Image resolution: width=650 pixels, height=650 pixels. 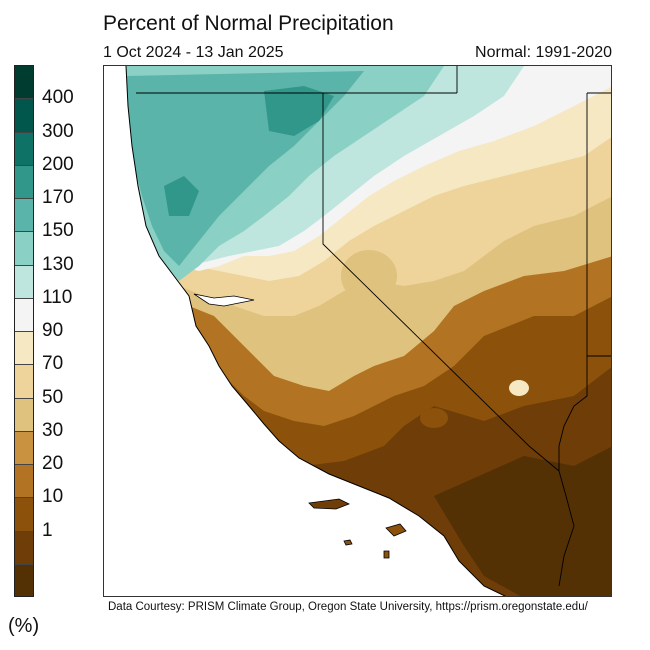 What do you see at coordinates (248, 23) in the screenshot?
I see `map-title: Percent of Normal Precipitation` at bounding box center [248, 23].